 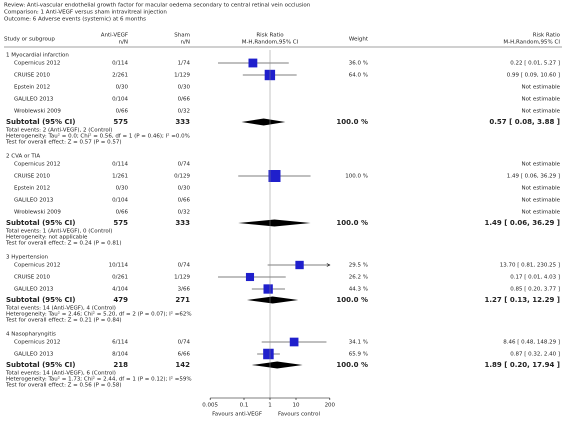 What do you see at coordinates (182, 300) in the screenshot?
I see `subtotal-sham: 271` at bounding box center [182, 300].